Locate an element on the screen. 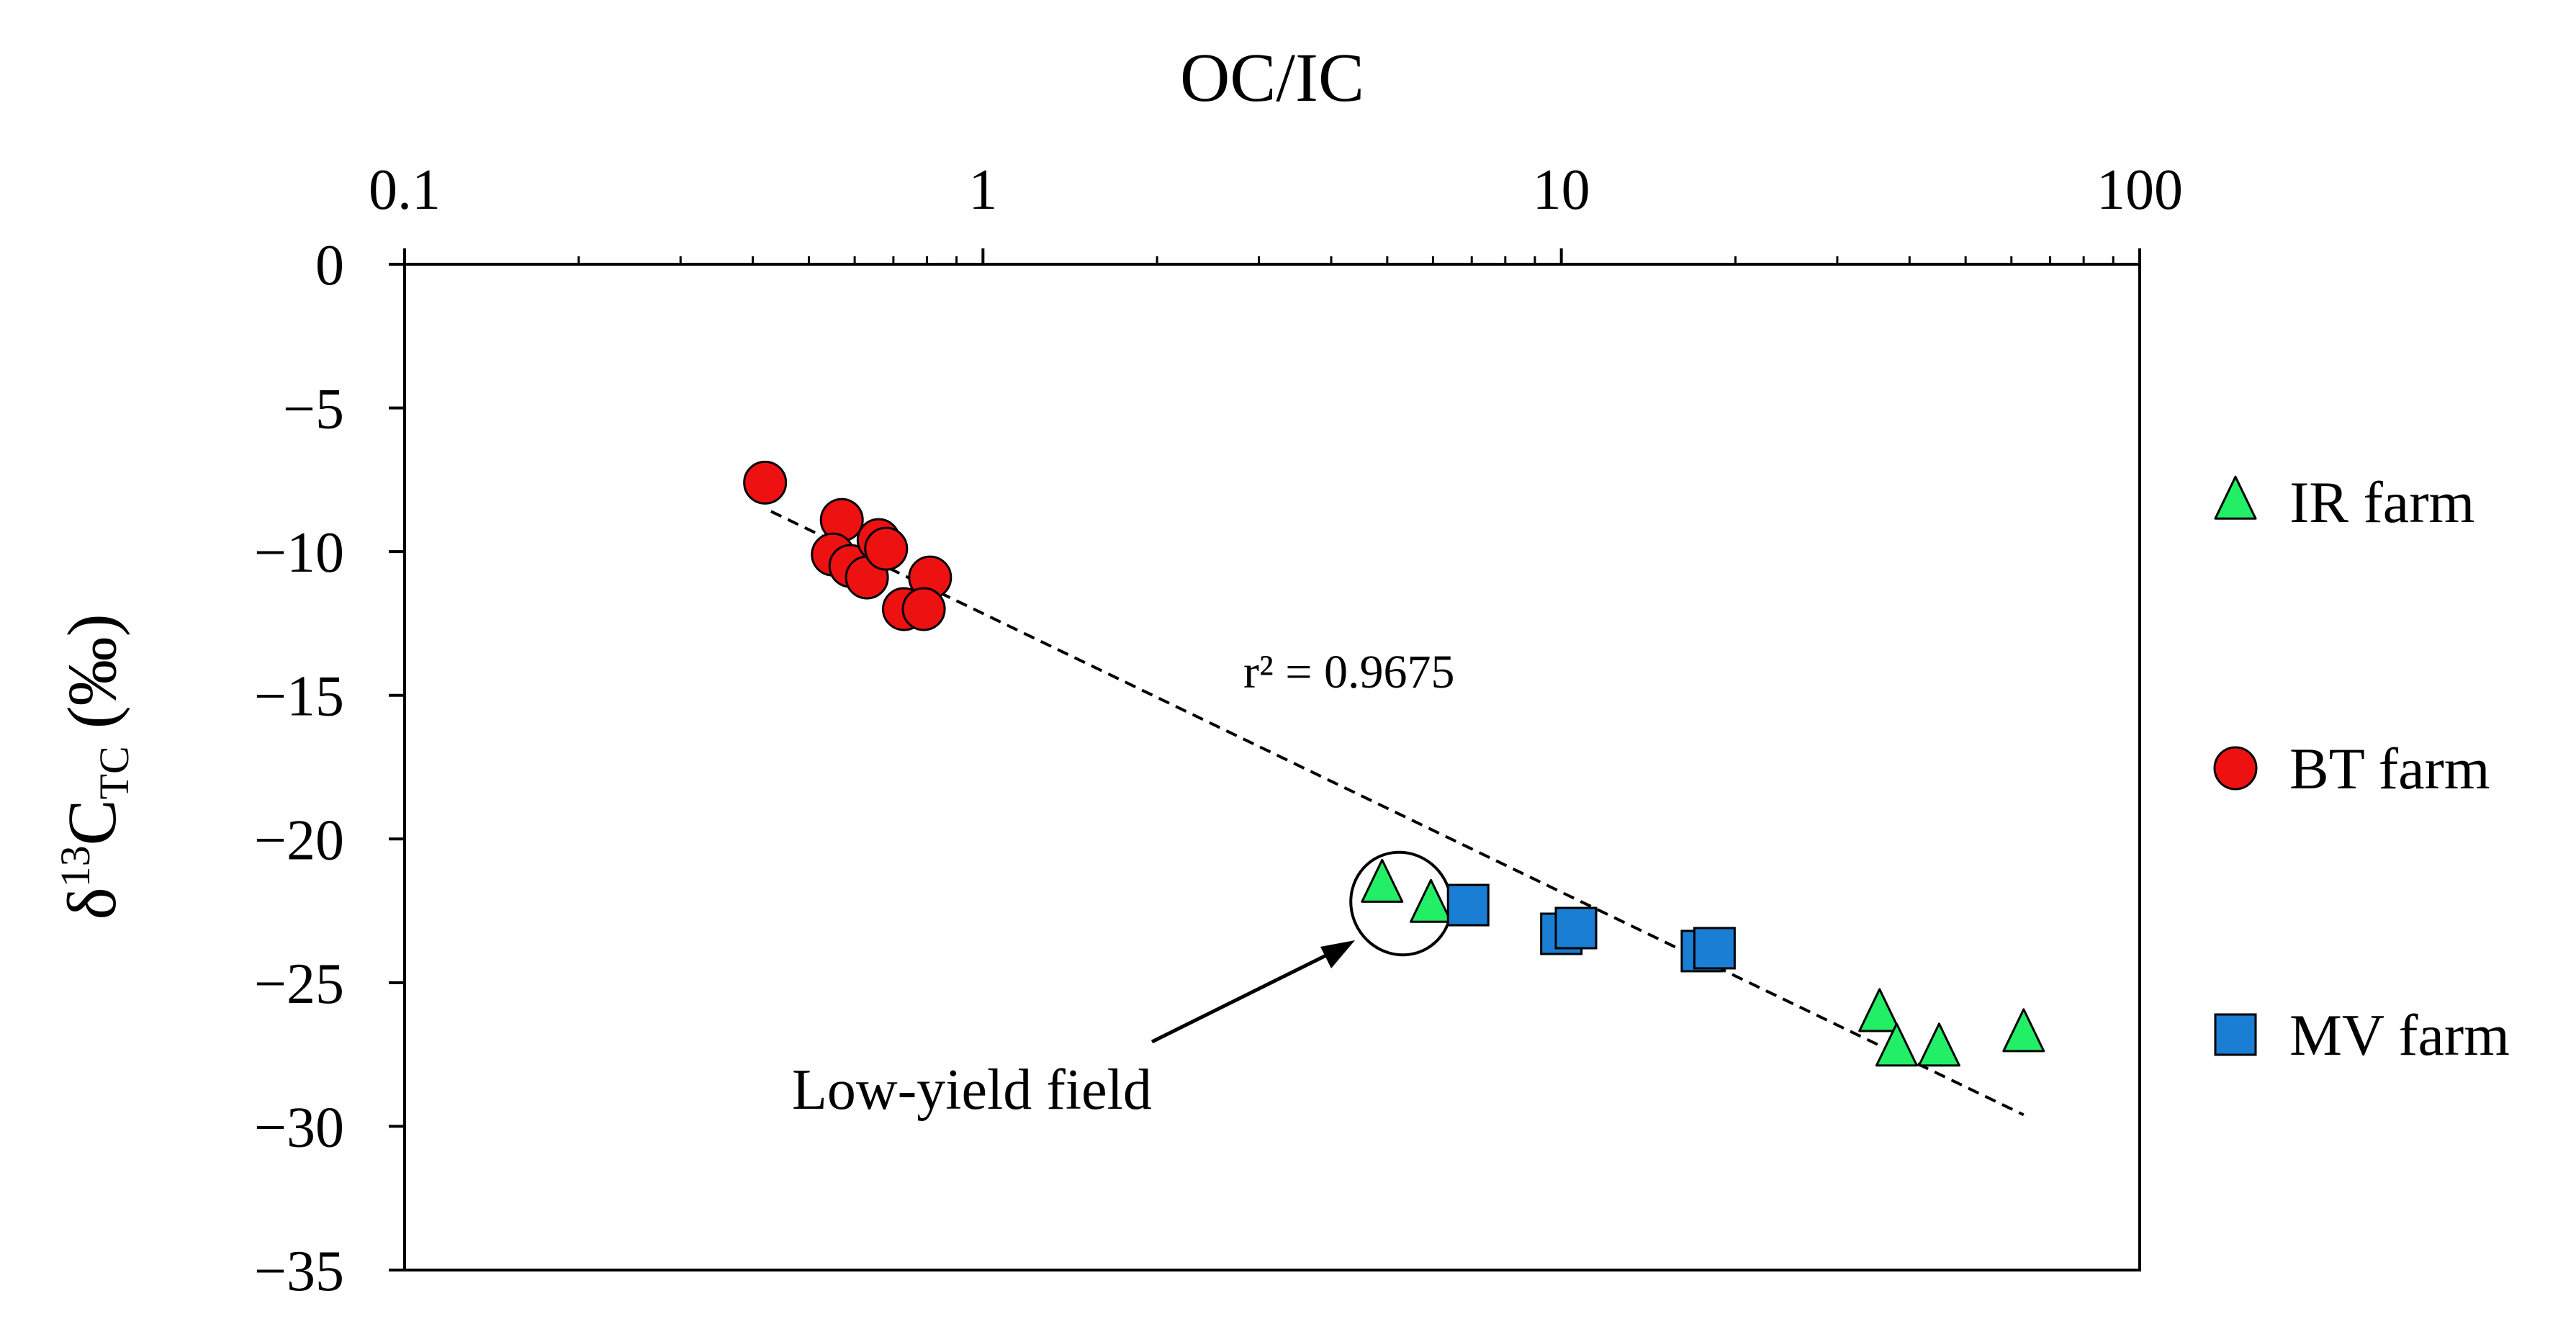 This screenshot has height=1337, width=2576. annotation-label: Low-yield field is located at coordinates (972, 1090).